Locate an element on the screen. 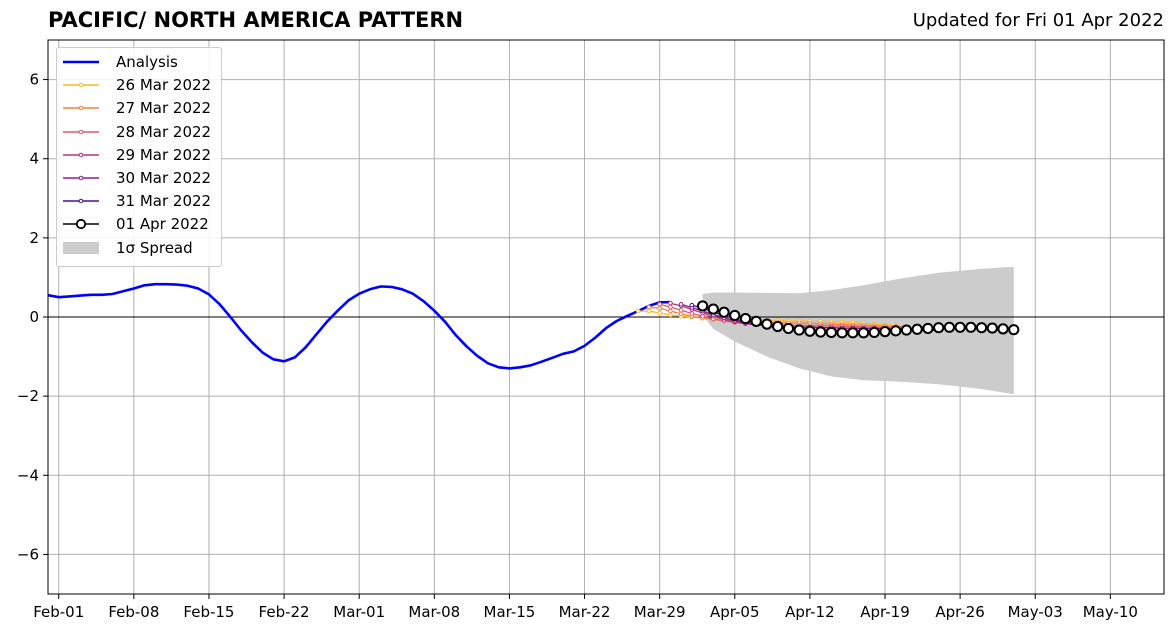 This screenshot has height=633, width=1176. legend-item: 30 Mar 2022 is located at coordinates (141, 178).